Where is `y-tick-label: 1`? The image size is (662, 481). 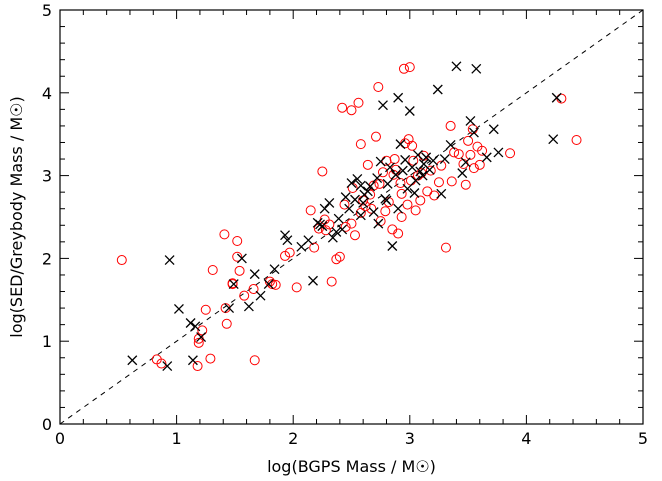
y-tick-label: 1 is located at coordinates (47, 341).